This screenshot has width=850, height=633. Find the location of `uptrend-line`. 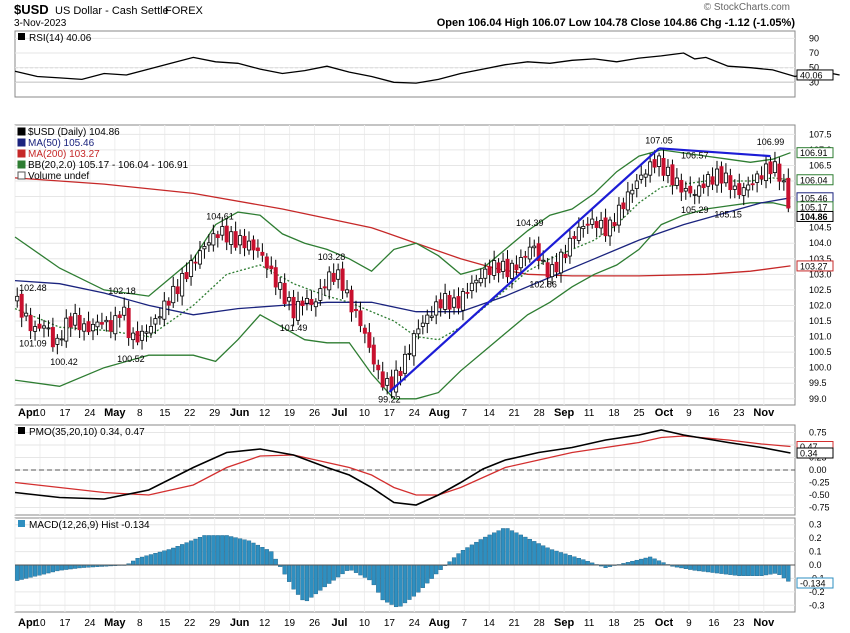

uptrend-line is located at coordinates (524, 270).